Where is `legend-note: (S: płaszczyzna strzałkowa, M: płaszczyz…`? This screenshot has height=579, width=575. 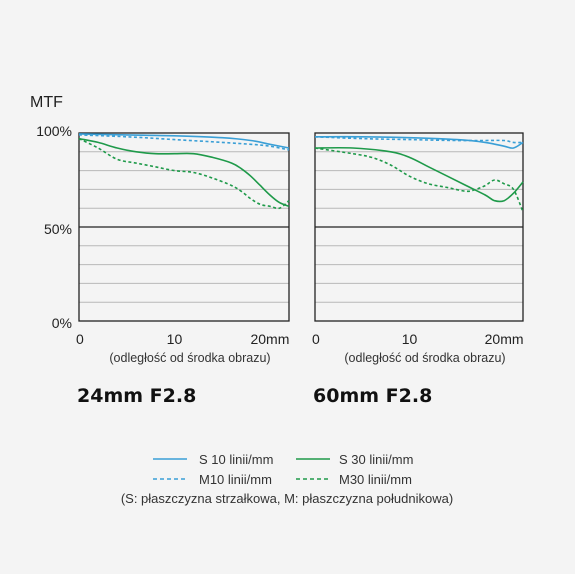 legend-note: (S: płaszczyzna strzałkowa, M: płaszczyz… is located at coordinates (287, 498).